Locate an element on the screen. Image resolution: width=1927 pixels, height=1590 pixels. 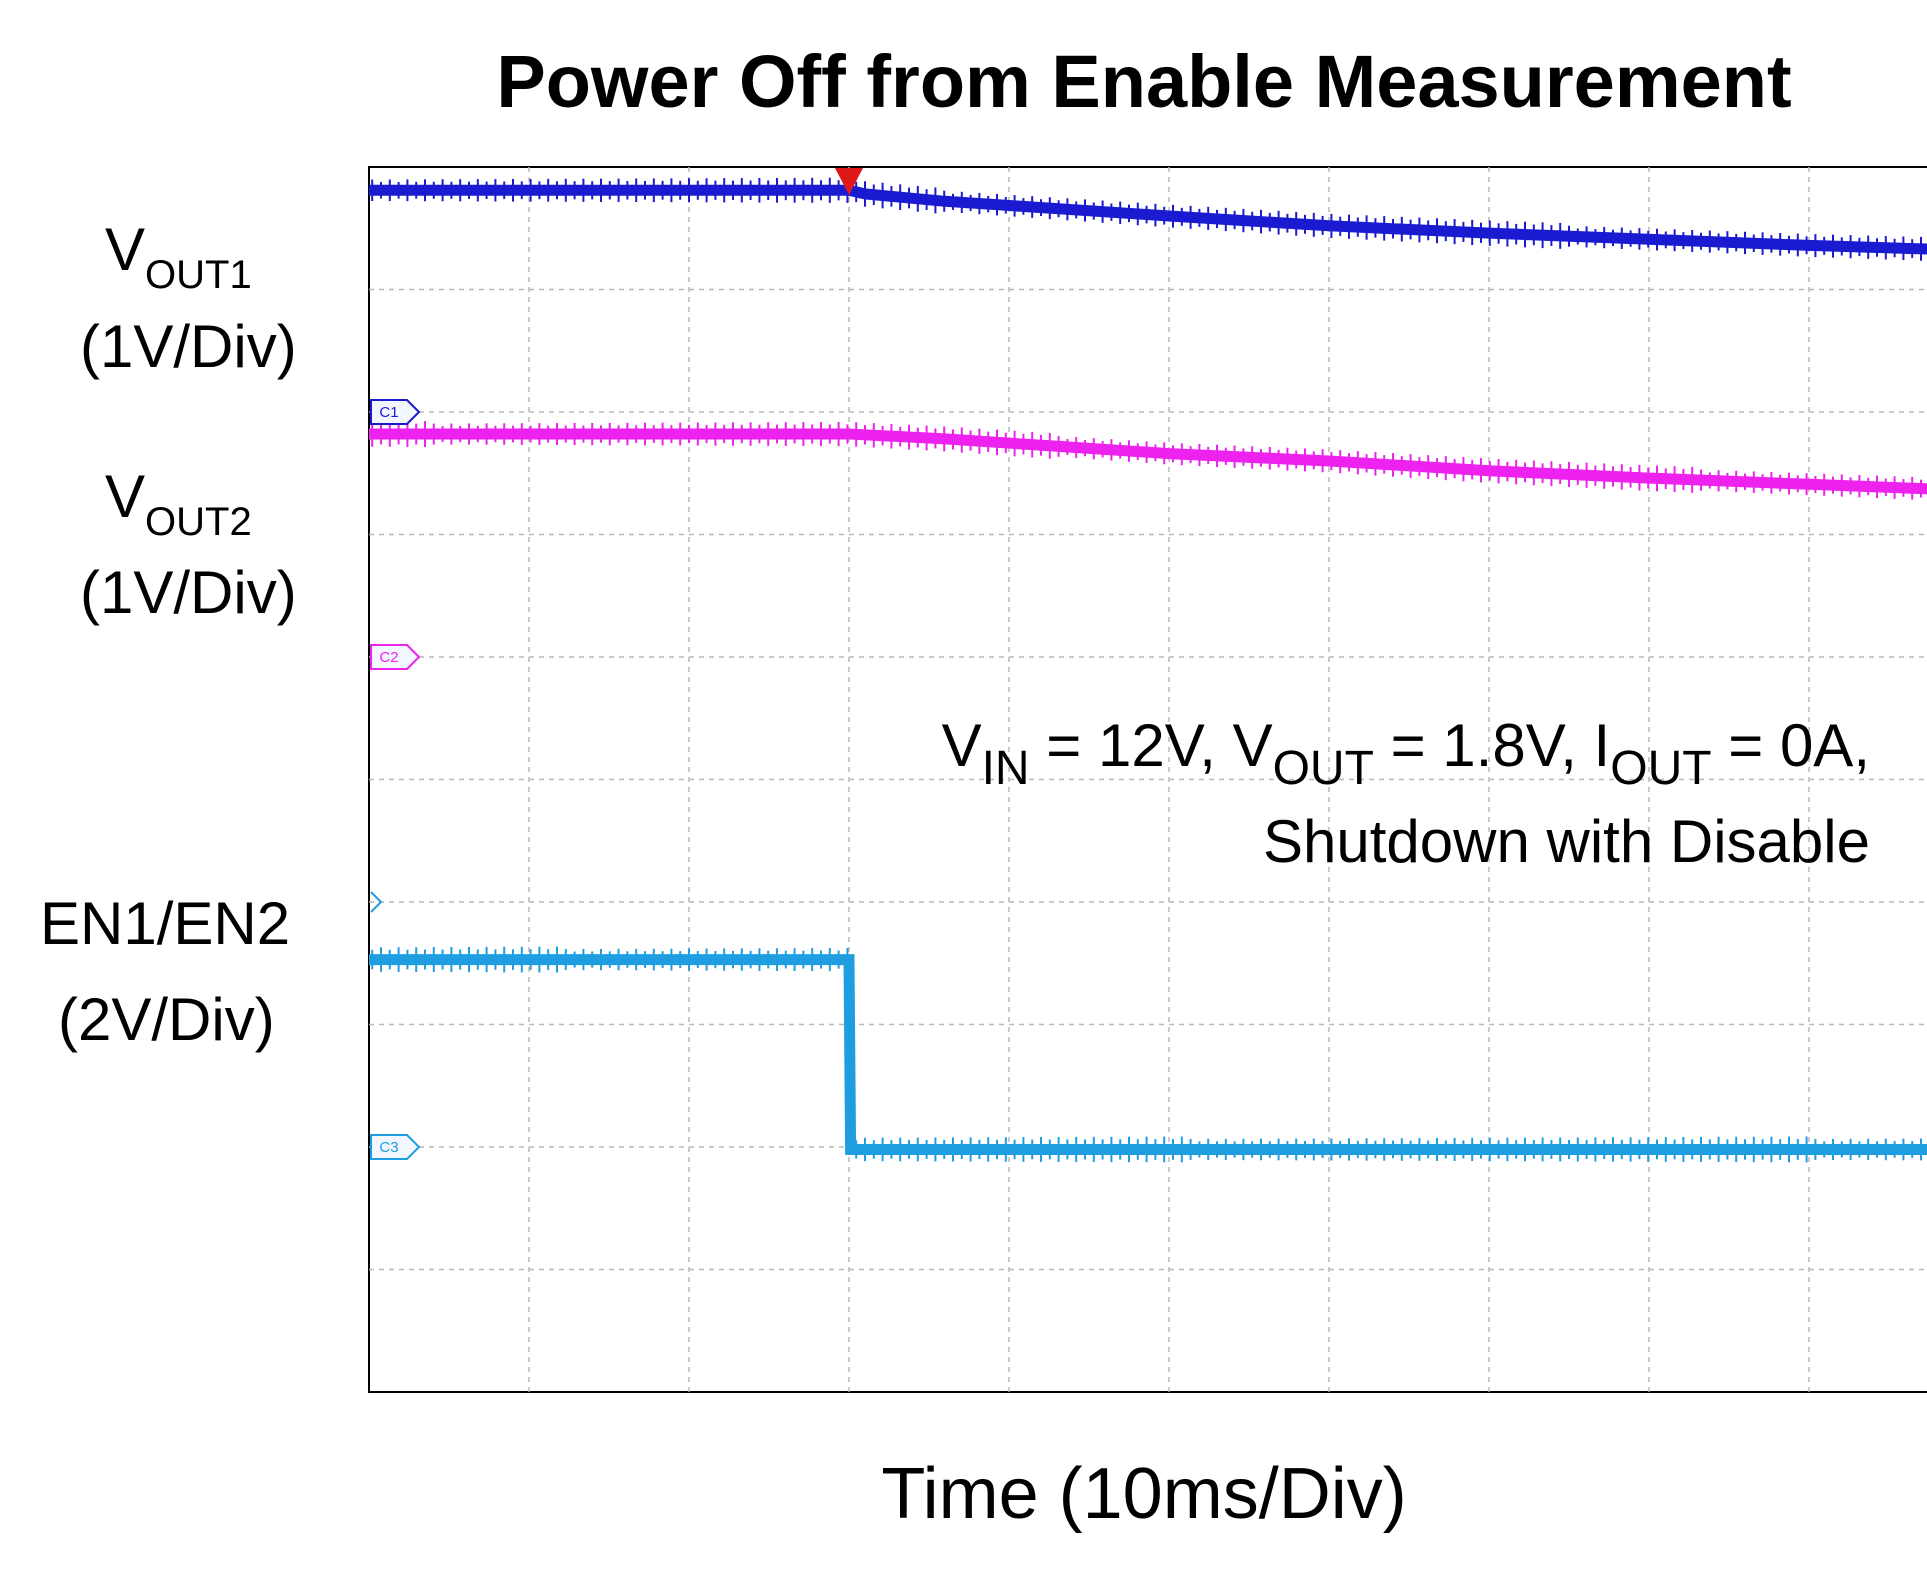
marker-label: C2 is located at coordinates (388, 657).